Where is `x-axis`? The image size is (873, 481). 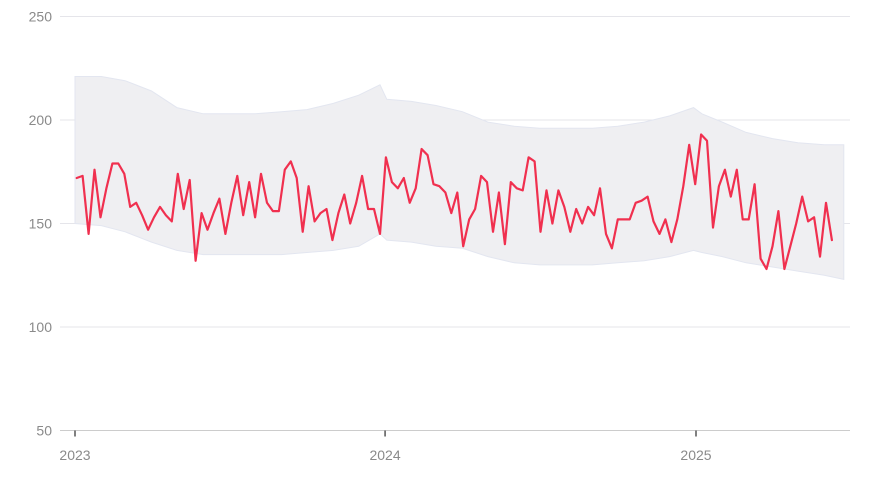
x-axis is located at coordinates (455, 433).